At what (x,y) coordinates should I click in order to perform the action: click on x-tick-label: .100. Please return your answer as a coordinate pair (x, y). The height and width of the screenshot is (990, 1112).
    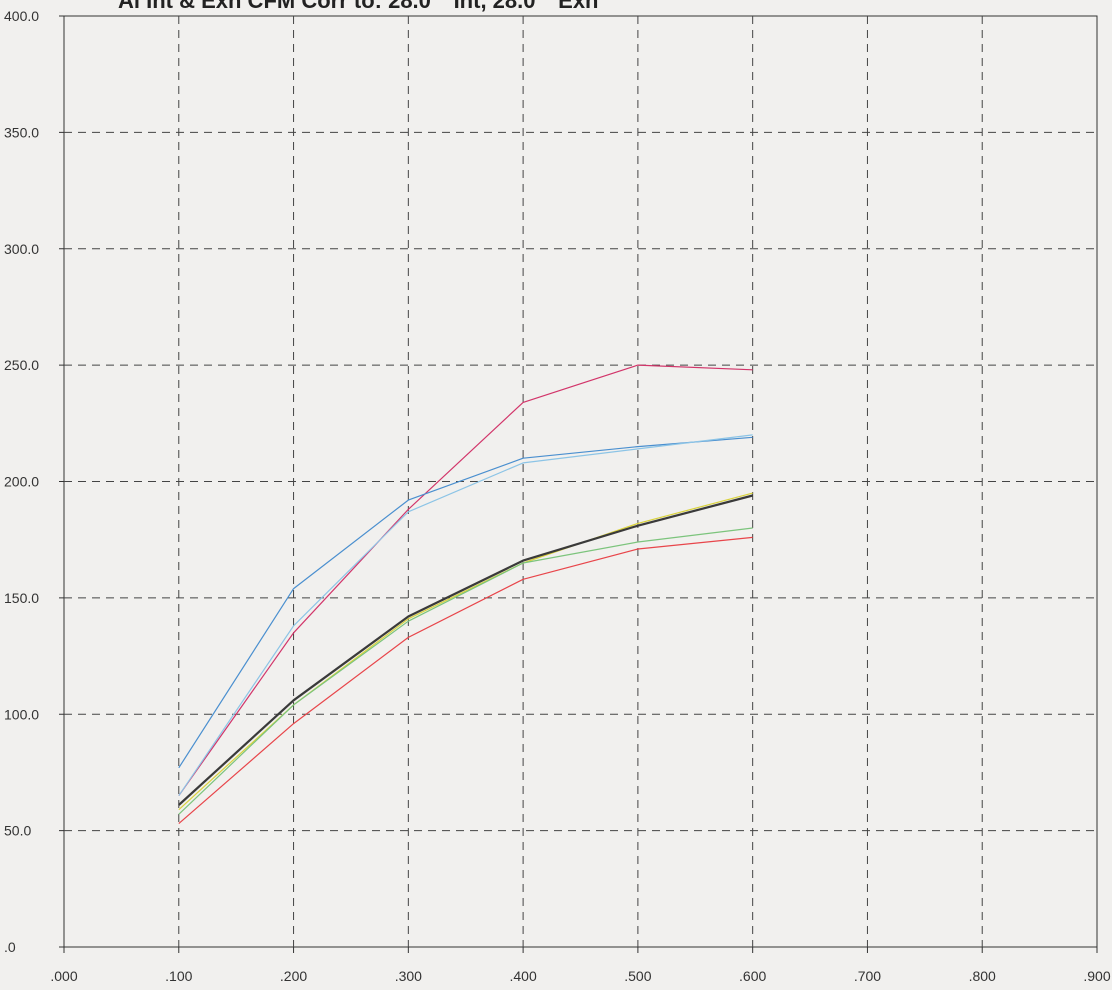
    Looking at the image, I should click on (178, 976).